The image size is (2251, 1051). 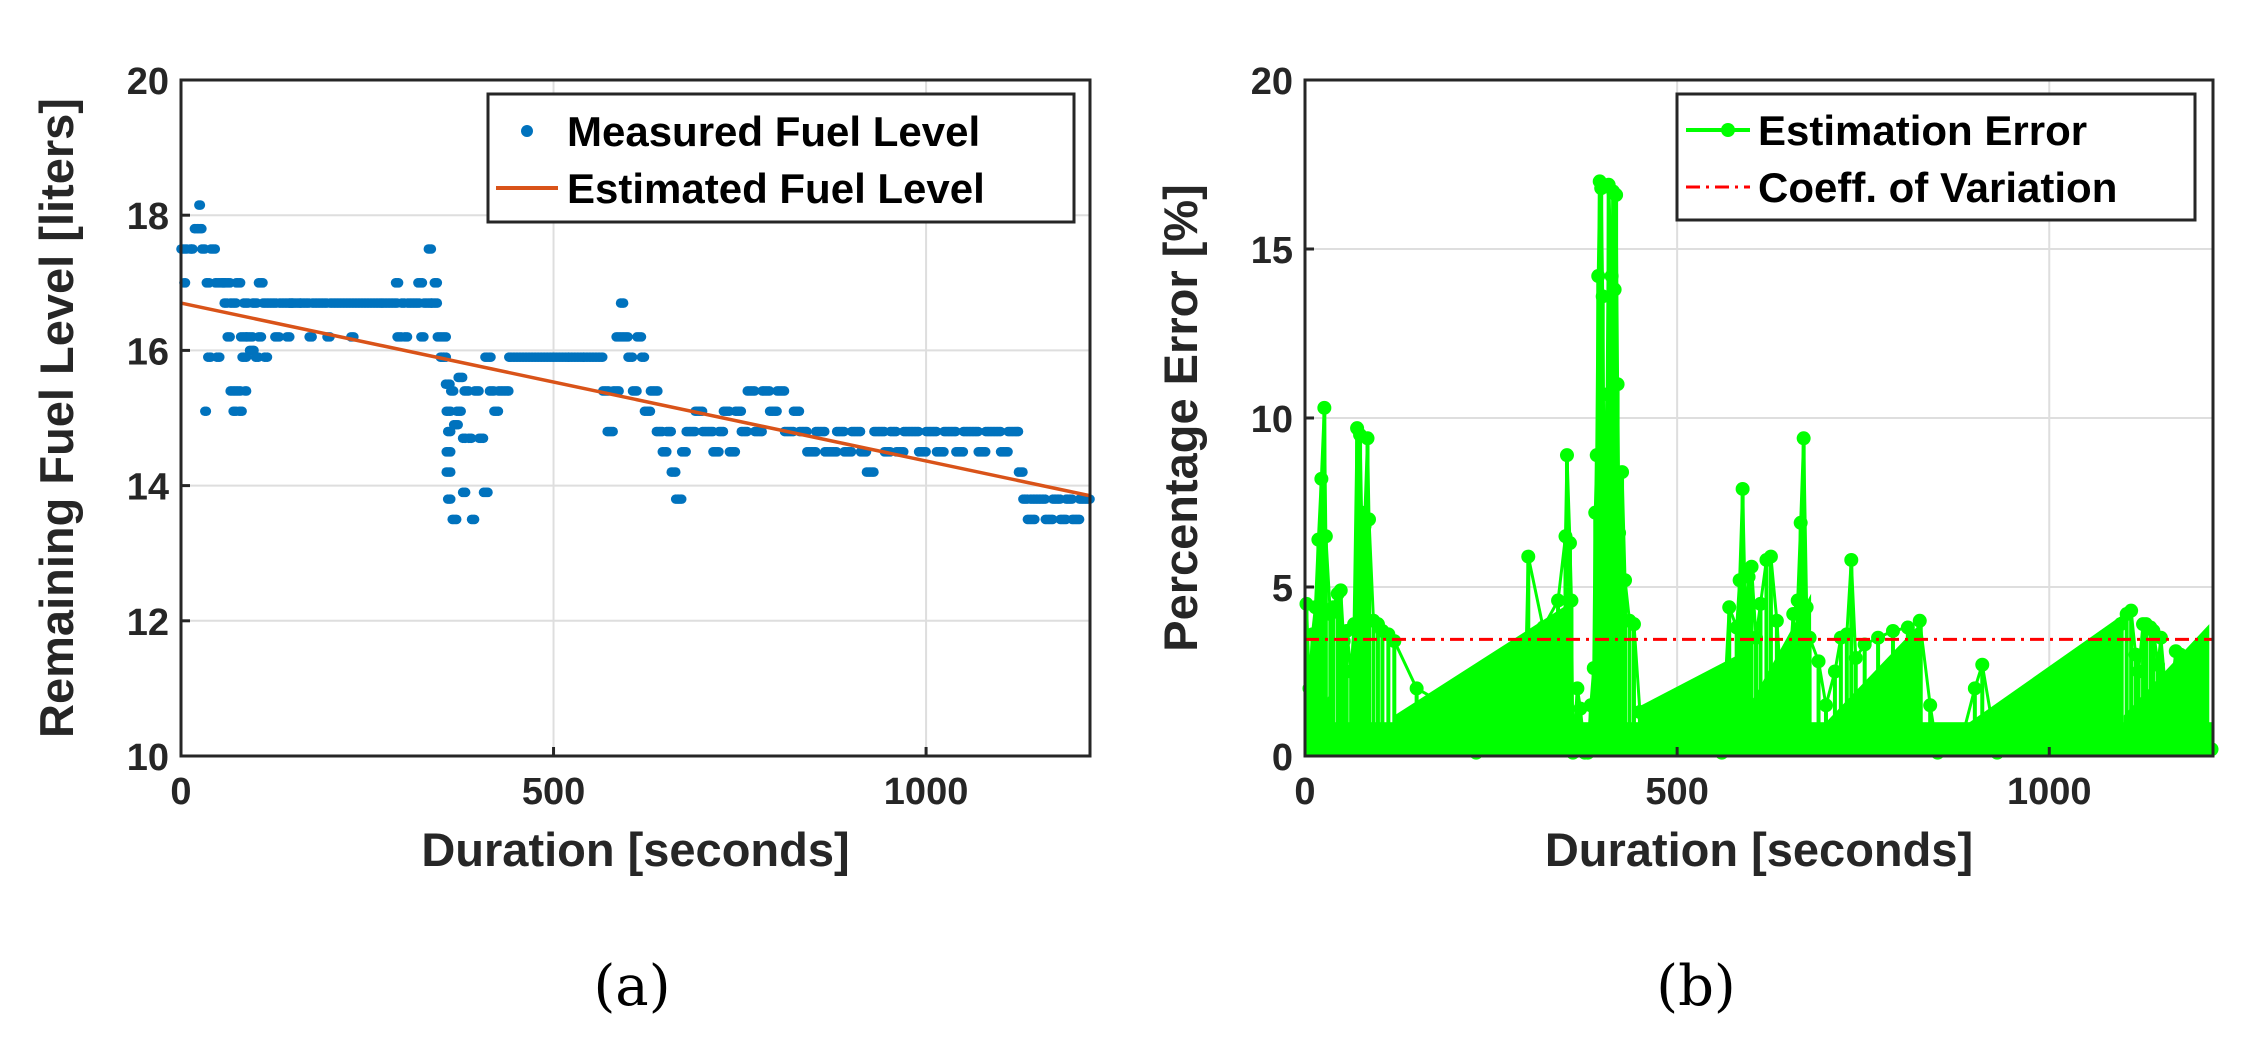 What do you see at coordinates (553, 792) in the screenshot?
I see `panela-xtick-label-1: 500` at bounding box center [553, 792].